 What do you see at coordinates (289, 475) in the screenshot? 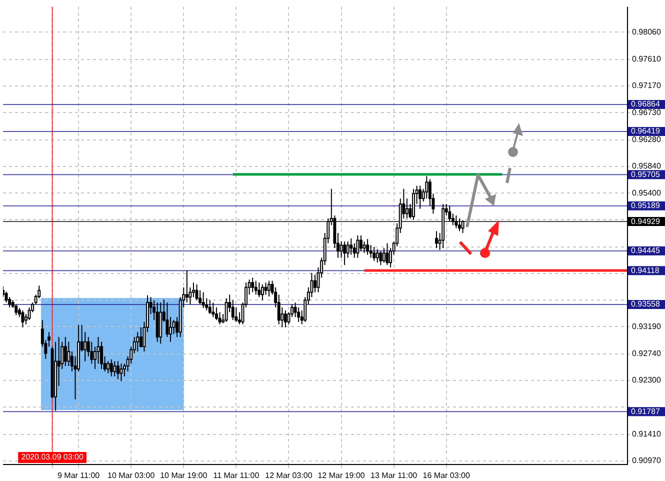
I see `x-tick-label: 12 Mar 03:00` at bounding box center [289, 475].